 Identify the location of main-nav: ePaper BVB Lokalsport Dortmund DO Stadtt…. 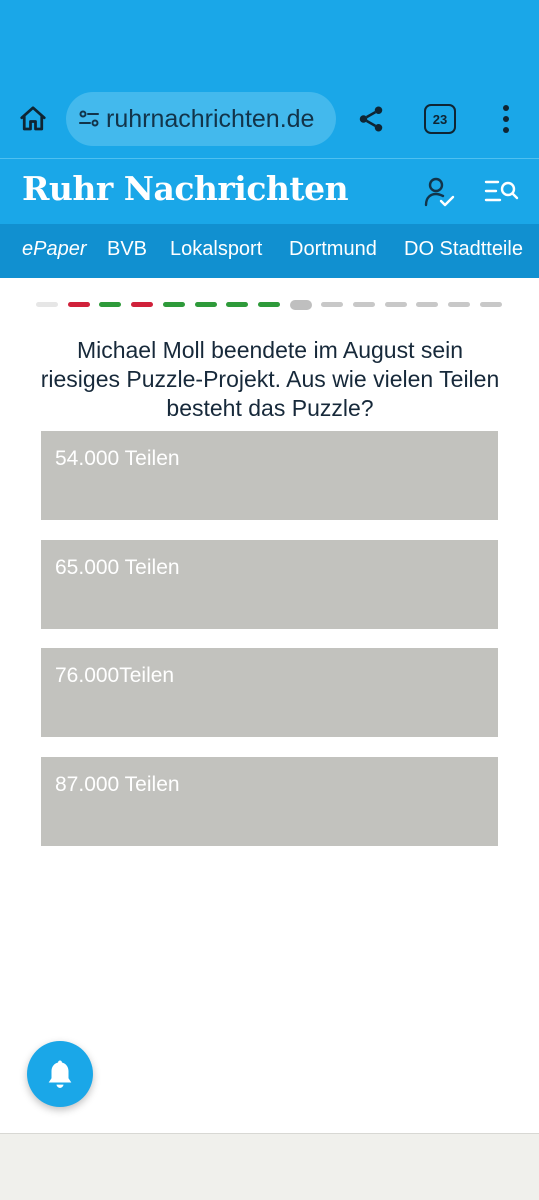
(269, 251).